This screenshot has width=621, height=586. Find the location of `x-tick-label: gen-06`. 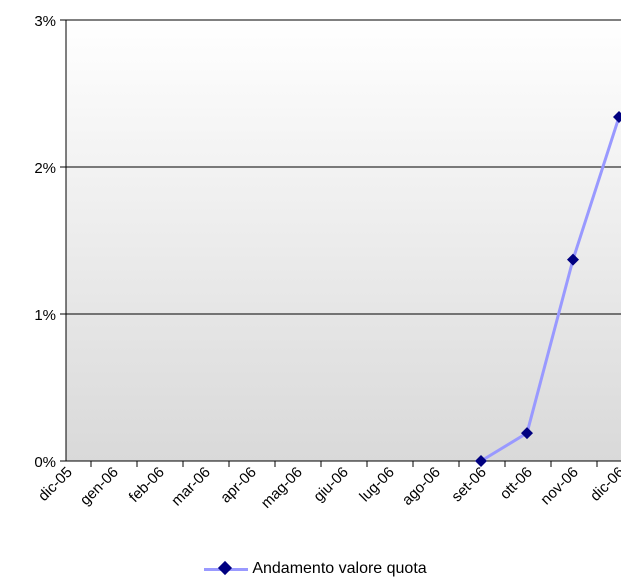

x-tick-label: gen-06 is located at coordinates (99, 486).